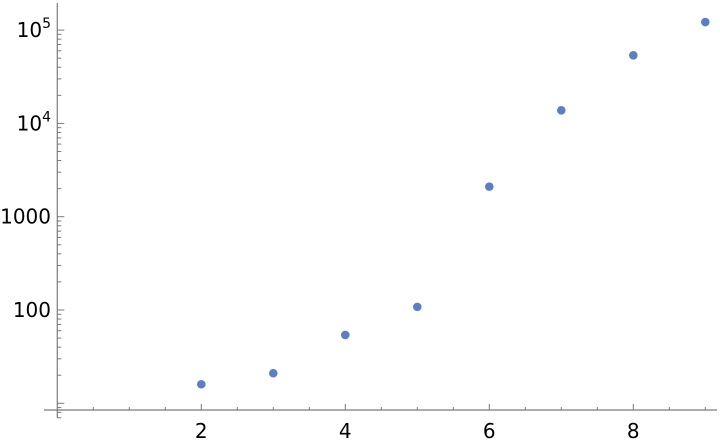 This screenshot has width=720, height=442. What do you see at coordinates (633, 430) in the screenshot?
I see `x-tick-label: 8` at bounding box center [633, 430].